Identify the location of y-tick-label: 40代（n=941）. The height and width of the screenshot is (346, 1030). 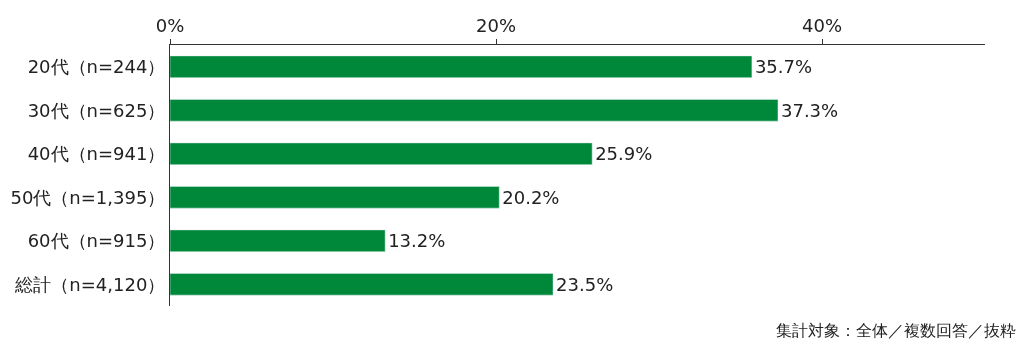
(96, 154).